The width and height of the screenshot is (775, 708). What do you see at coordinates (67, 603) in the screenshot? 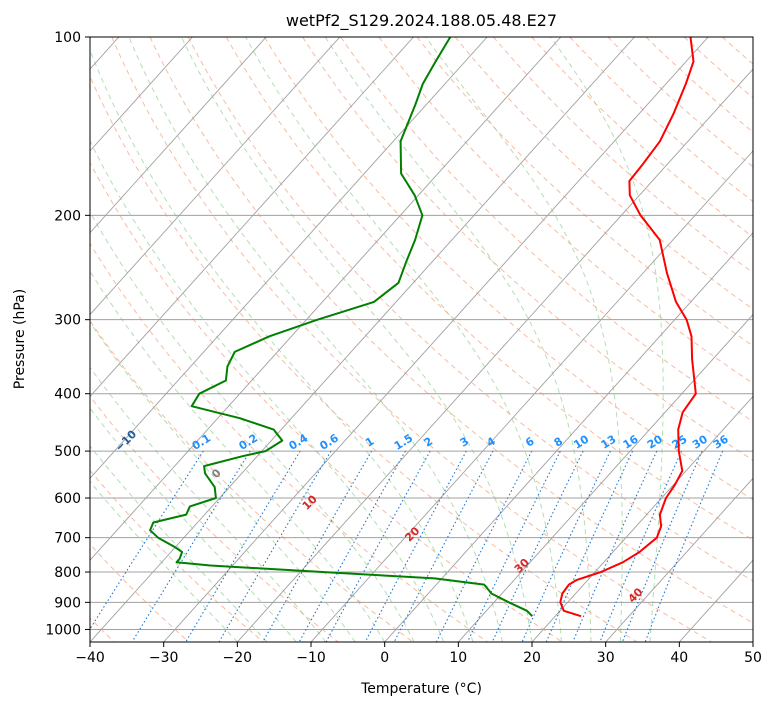
I see `y-tick-label: 900` at bounding box center [67, 603].